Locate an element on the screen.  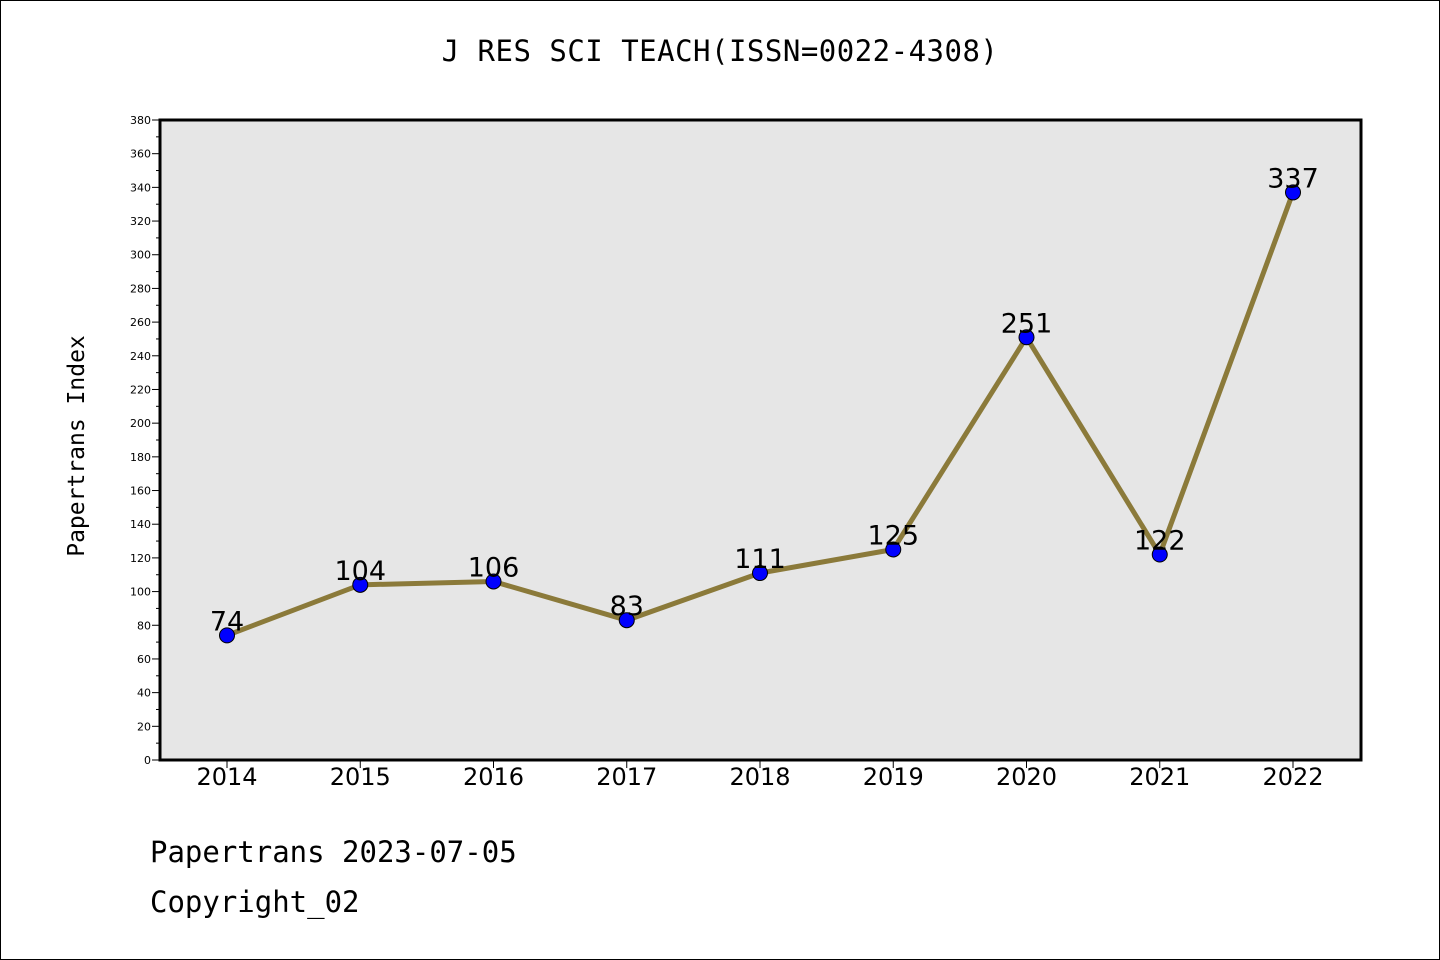
x-tick-label: 2019 is located at coordinates (893, 777).